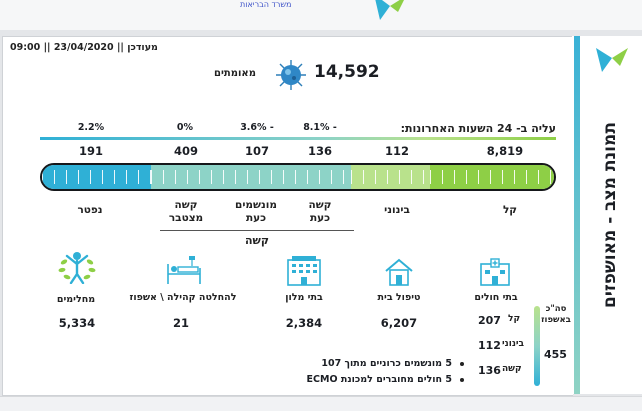 The image size is (642, 411). I want to click on note-item: 5 מונשמים כרוניים מתוך 107, so click(342, 363).